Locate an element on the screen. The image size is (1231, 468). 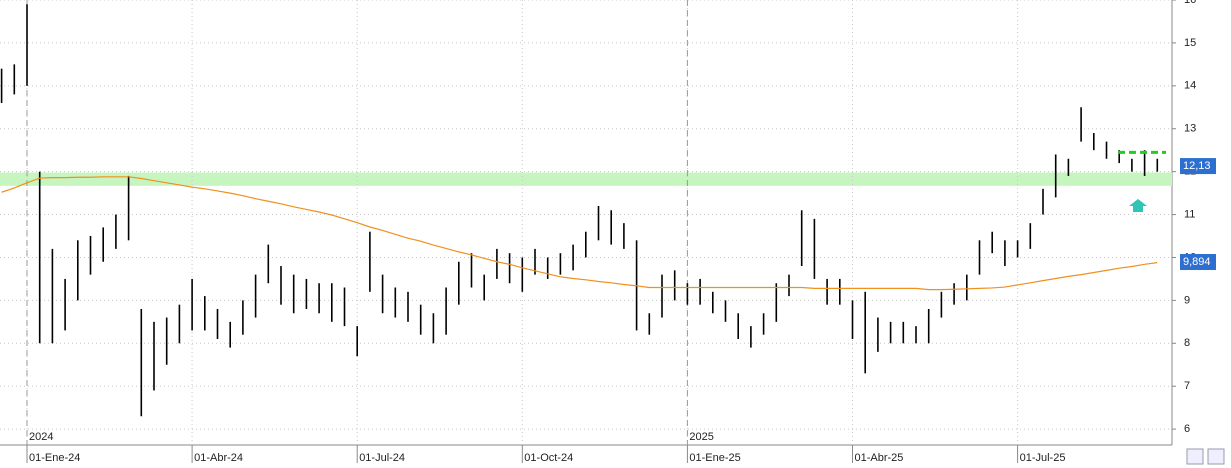
x-tick-label: 01-Ene-25 is located at coordinates (714, 458).